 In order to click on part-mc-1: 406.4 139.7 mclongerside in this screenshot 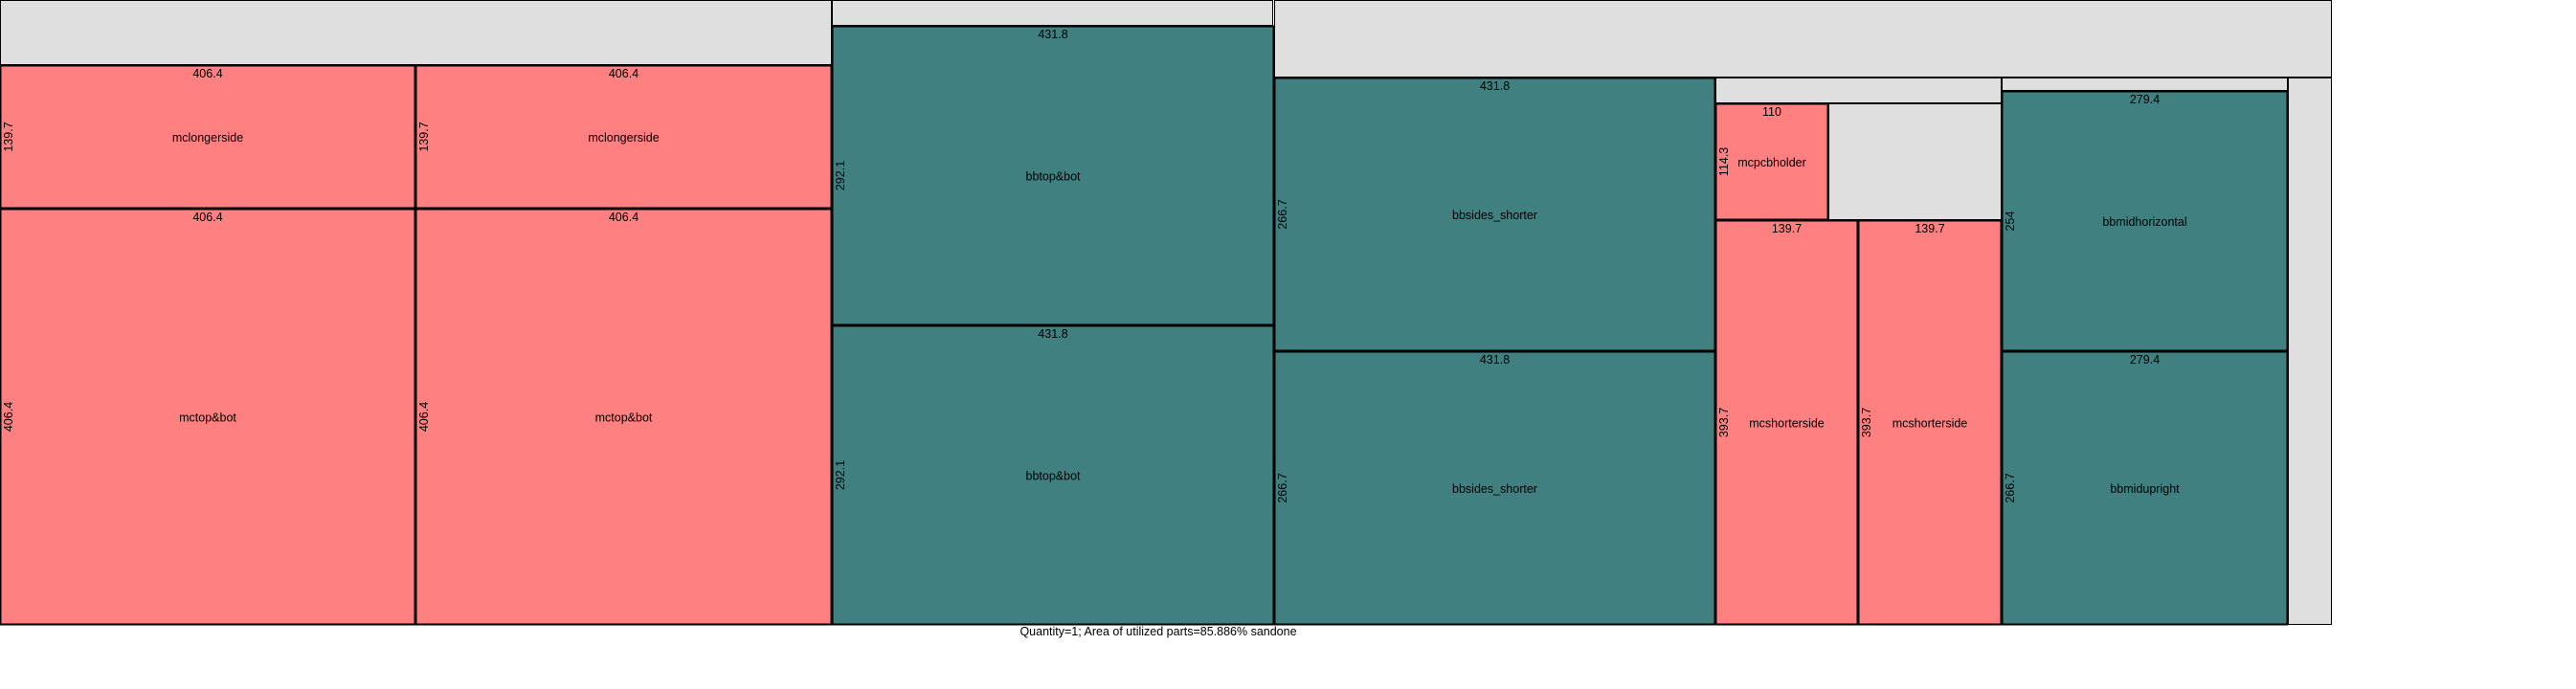, I will do `click(623, 137)`.